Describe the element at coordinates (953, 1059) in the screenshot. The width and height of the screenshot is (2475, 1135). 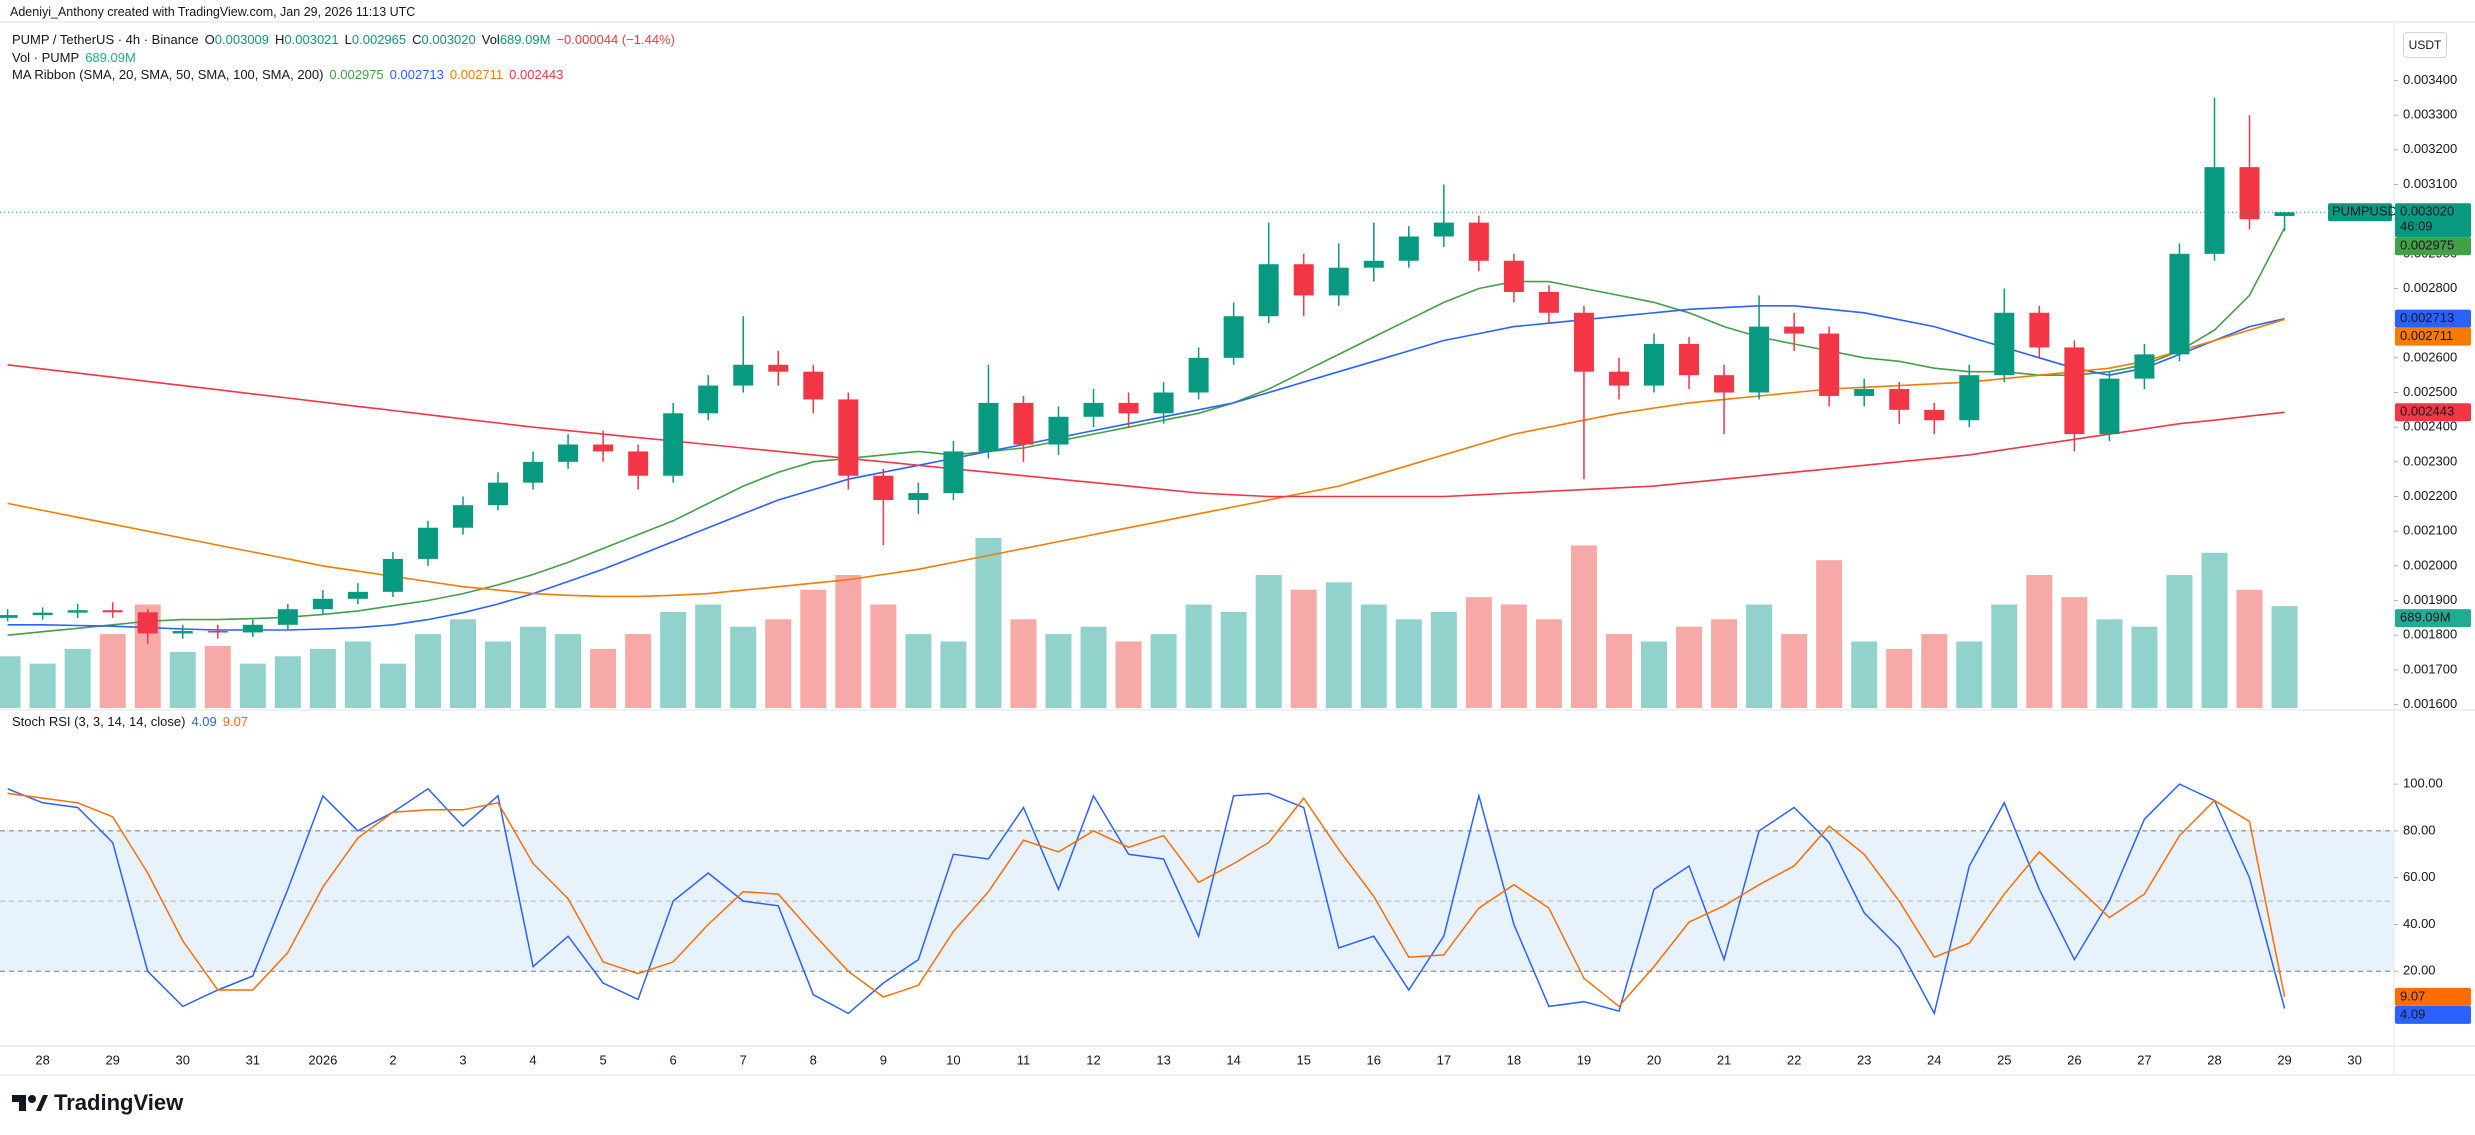
I see `x-tick-label: 10` at that location.